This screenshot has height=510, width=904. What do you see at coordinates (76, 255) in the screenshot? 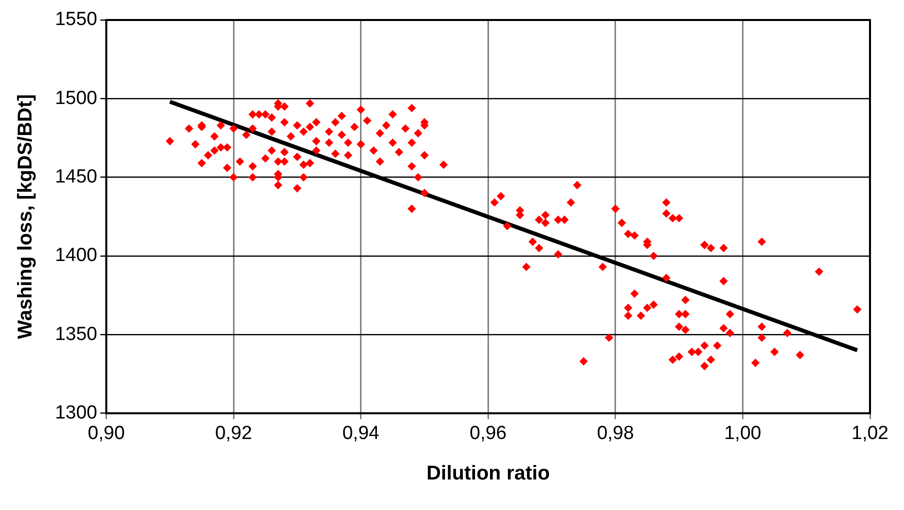
I see `y-tick-label: 1400` at bounding box center [76, 255].